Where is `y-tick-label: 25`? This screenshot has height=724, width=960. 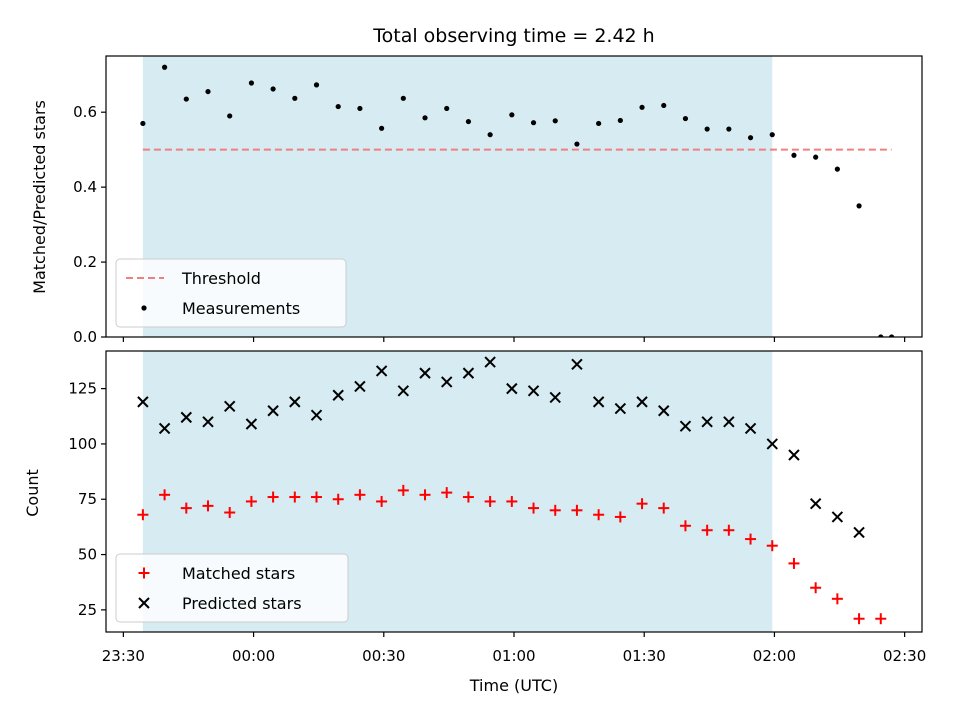 y-tick-label: 25 is located at coordinates (87, 610).